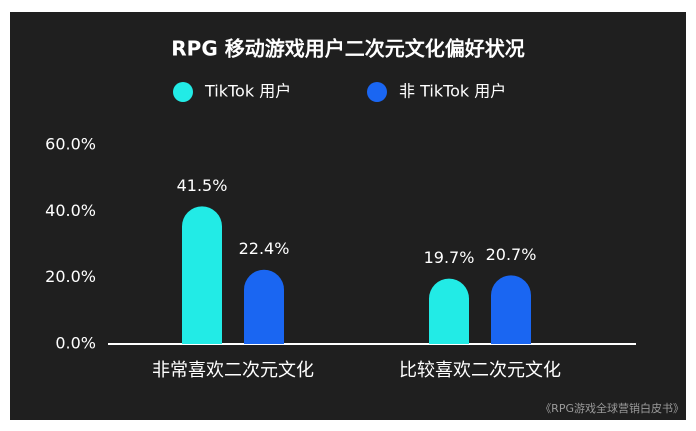 This screenshot has height=431, width=696. I want to click on legend-label: 非 TikTok 用户, so click(452, 91).